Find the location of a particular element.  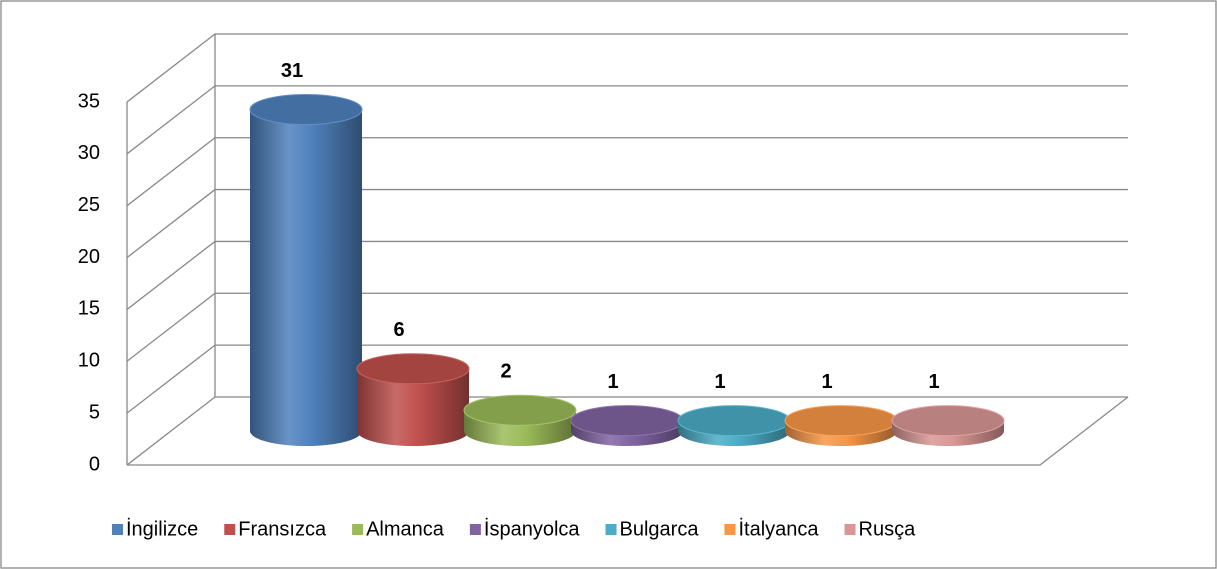

legend-label: İspanyolca is located at coordinates (532, 528).